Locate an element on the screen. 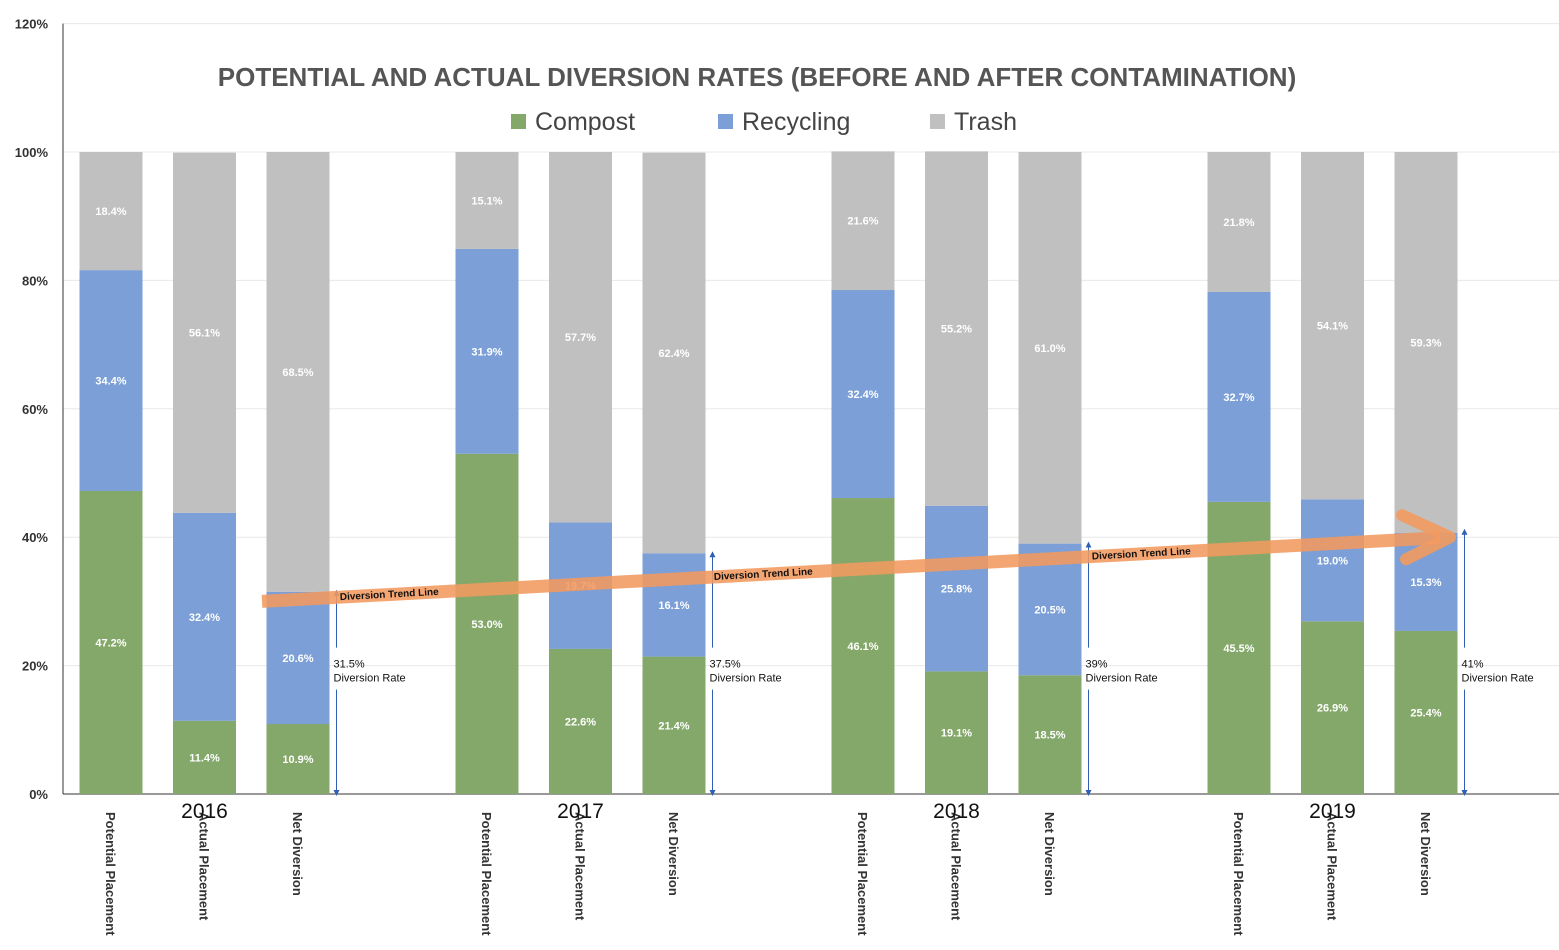 This screenshot has width=1559, height=950. legend-label-compost: Compost is located at coordinates (585, 122).